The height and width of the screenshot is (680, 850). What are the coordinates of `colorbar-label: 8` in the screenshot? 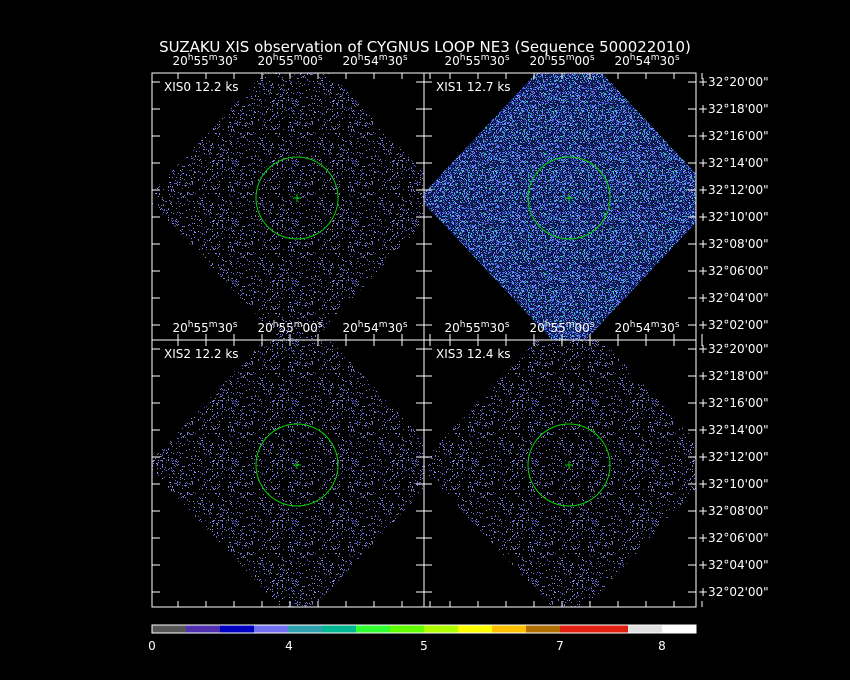 It's located at (662, 646).